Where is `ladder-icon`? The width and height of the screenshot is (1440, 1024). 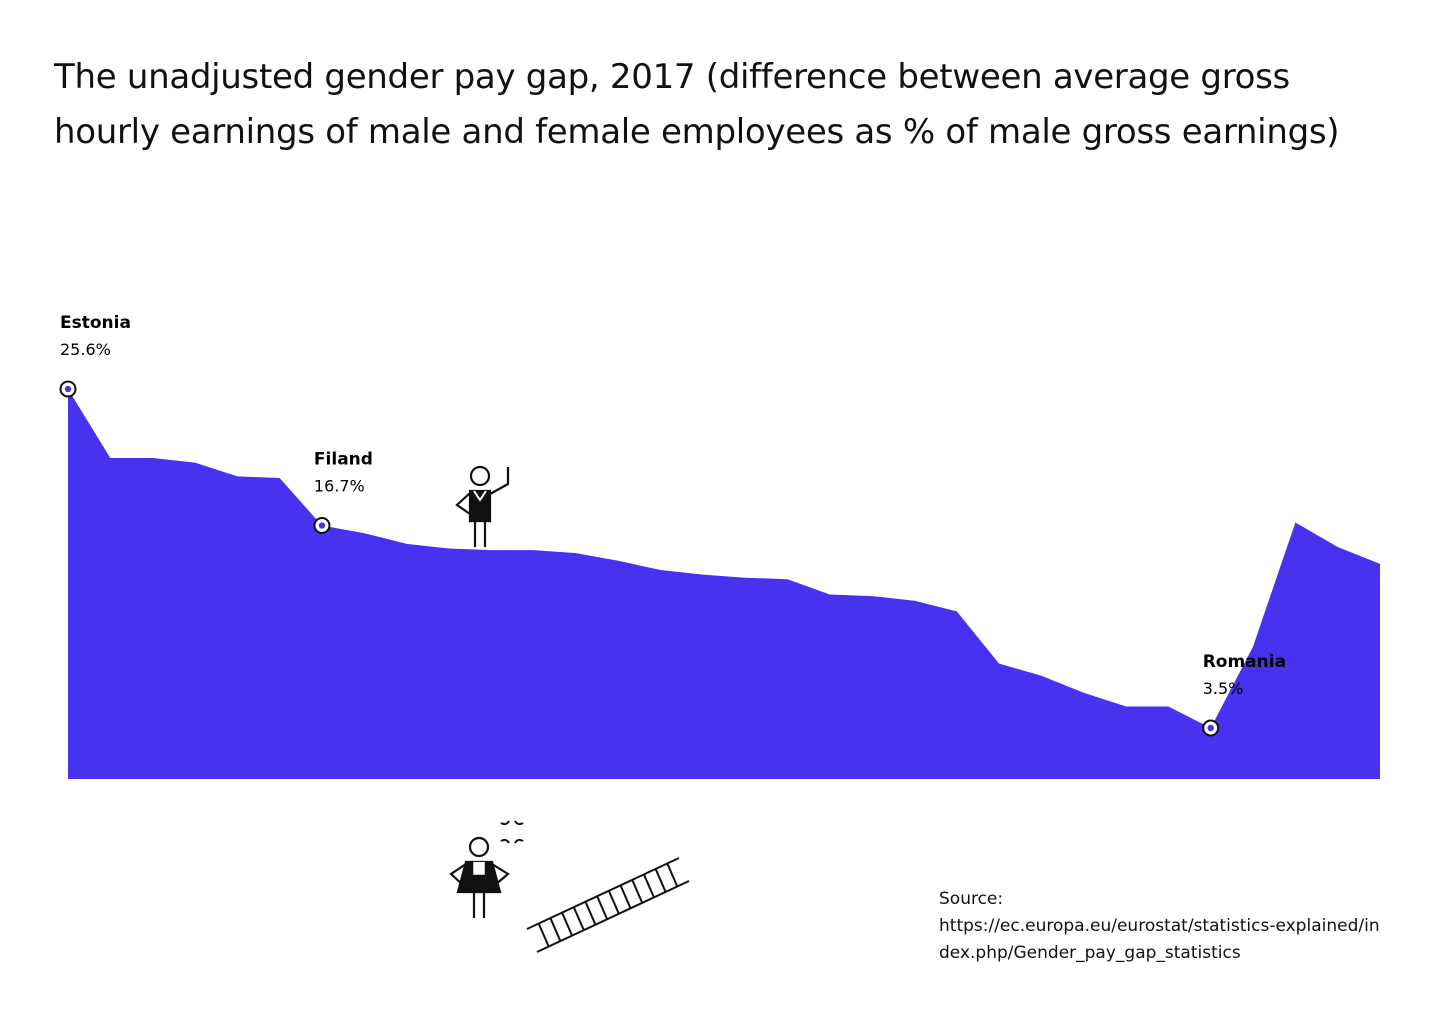
ladder-icon is located at coordinates (608, 905).